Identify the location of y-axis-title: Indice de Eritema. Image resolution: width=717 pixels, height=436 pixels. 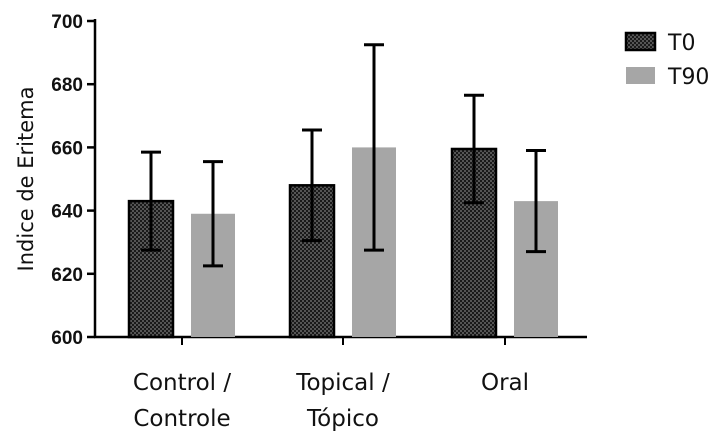
(26, 179).